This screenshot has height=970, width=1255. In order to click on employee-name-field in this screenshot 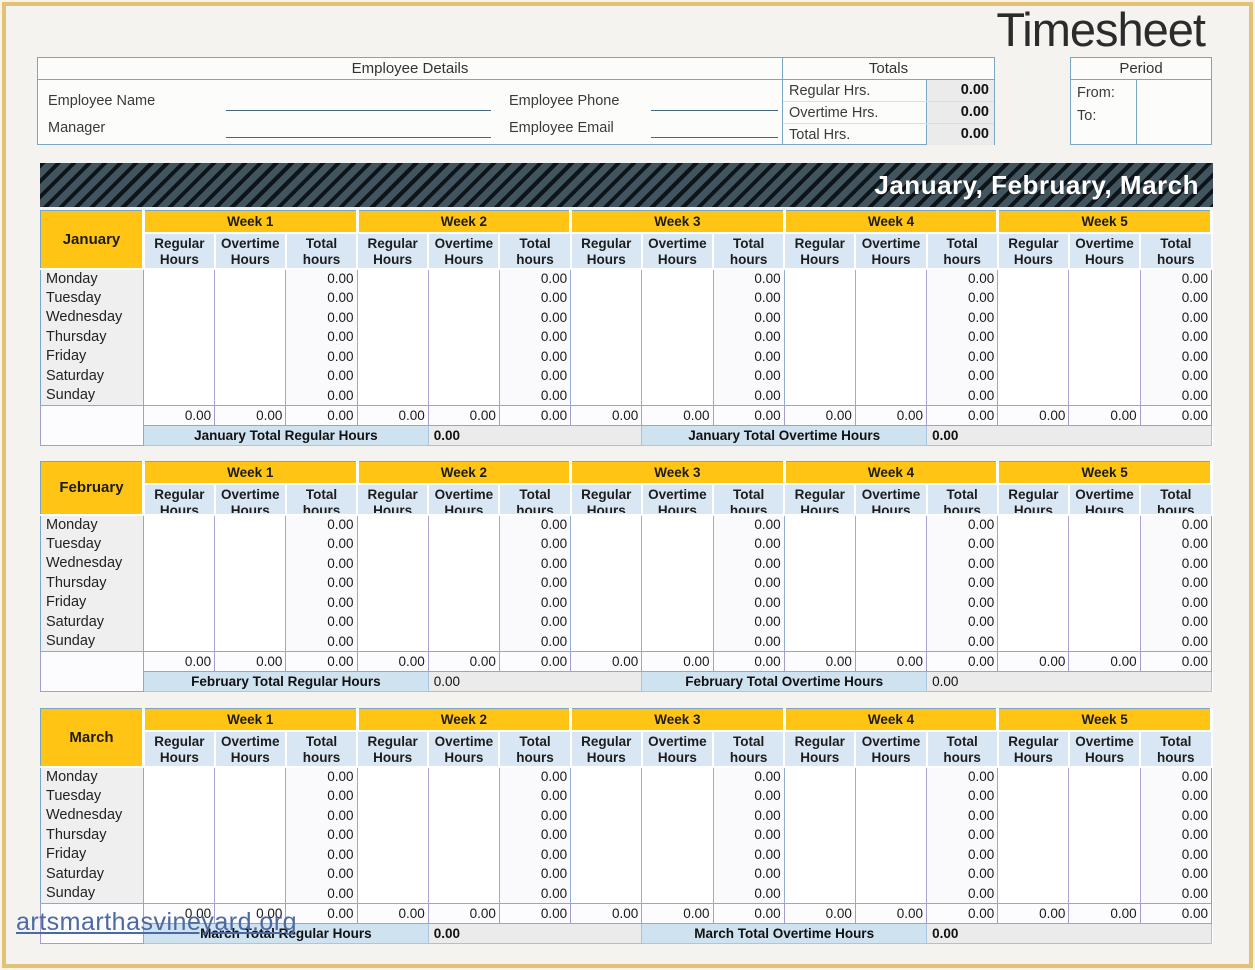, I will do `click(358, 101)`.